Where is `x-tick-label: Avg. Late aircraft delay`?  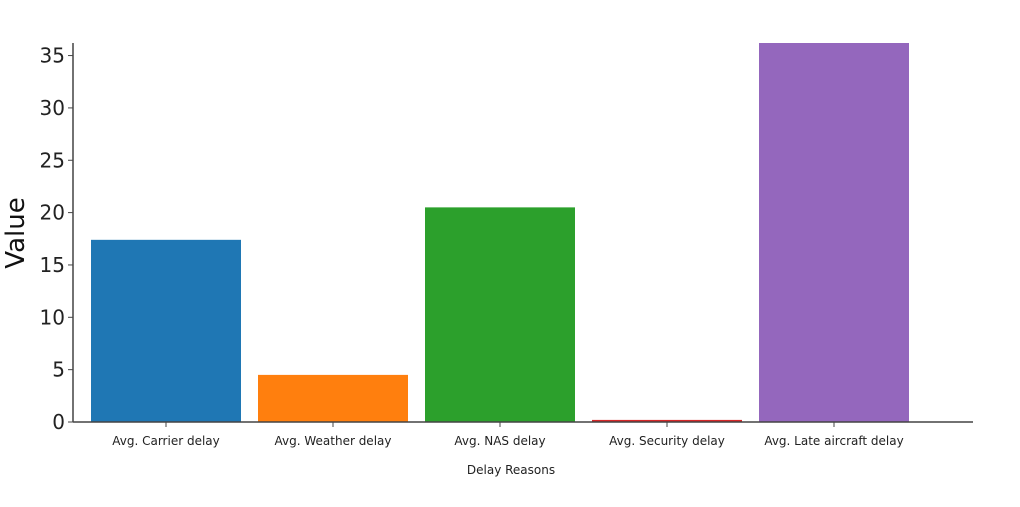 x-tick-label: Avg. Late aircraft delay is located at coordinates (833, 441).